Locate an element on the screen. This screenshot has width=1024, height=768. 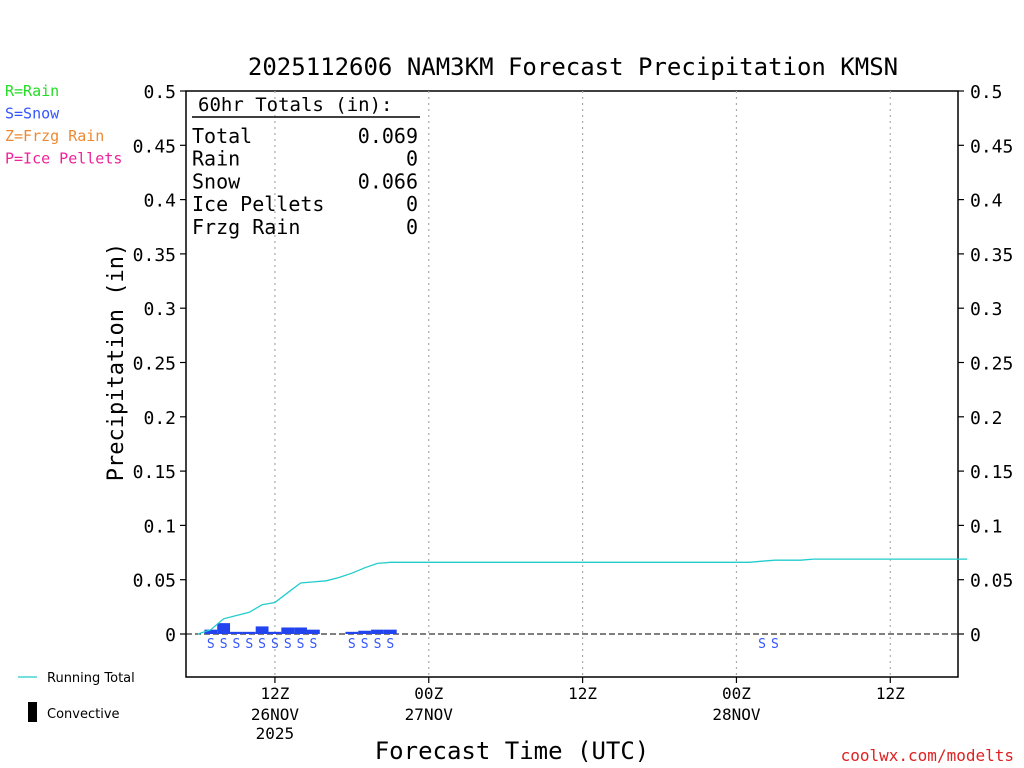
xtick-label-4: 12Z is located at coordinates (890, 693).